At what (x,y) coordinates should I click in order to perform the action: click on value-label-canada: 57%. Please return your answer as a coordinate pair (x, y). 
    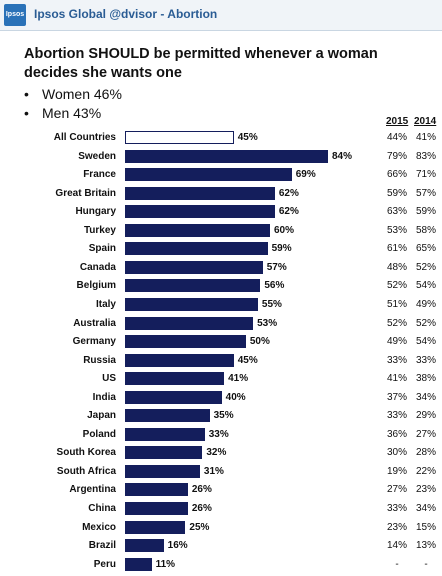
    Looking at the image, I should click on (276, 267).